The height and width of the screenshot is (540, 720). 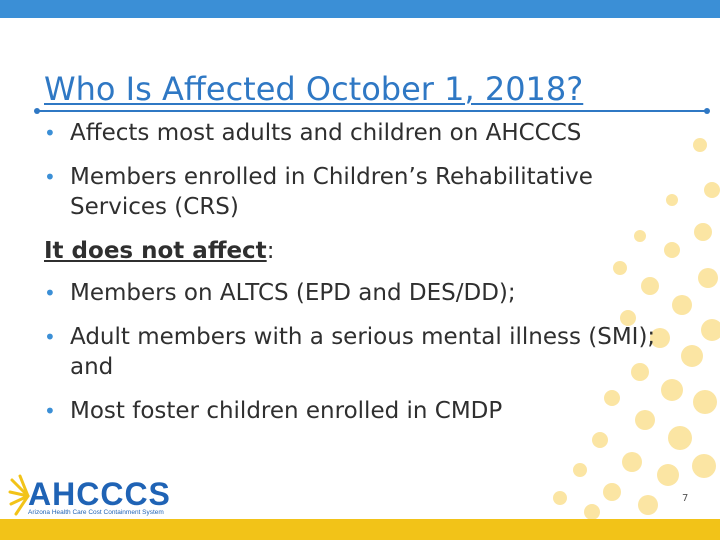 I want to click on list-item: • Most foster children enrolled in CMDP, so click(x=364, y=411).